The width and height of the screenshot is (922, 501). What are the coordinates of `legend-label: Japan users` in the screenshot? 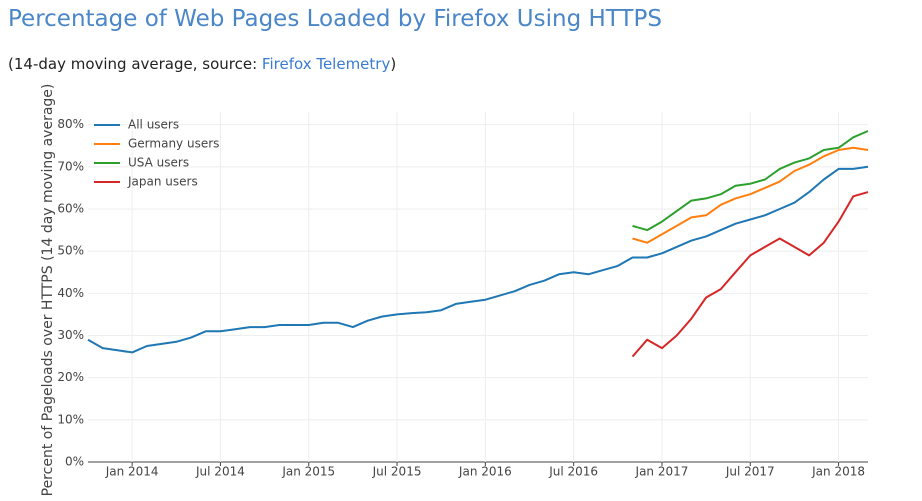 It's located at (162, 182).